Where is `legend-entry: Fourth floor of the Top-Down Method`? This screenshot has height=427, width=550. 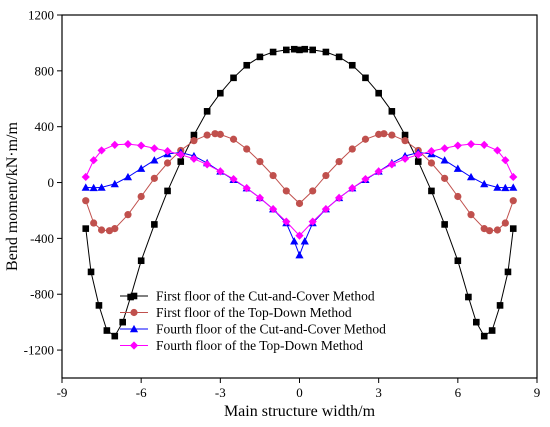 legend-entry: Fourth floor of the Top-Down Method is located at coordinates (241, 345).